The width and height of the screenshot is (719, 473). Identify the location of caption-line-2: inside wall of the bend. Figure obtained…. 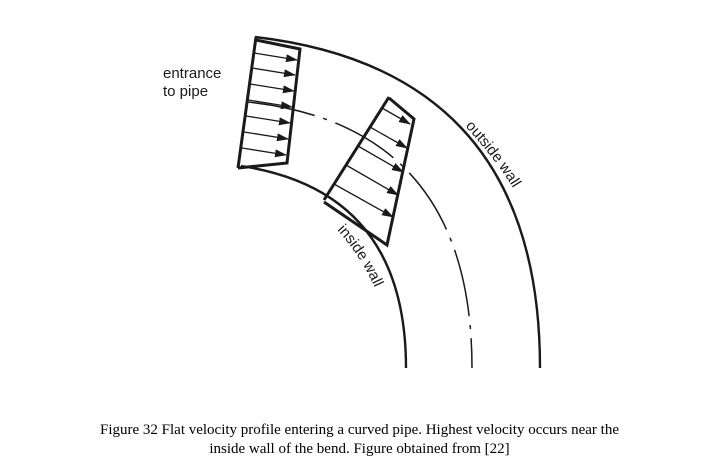
(359, 449).